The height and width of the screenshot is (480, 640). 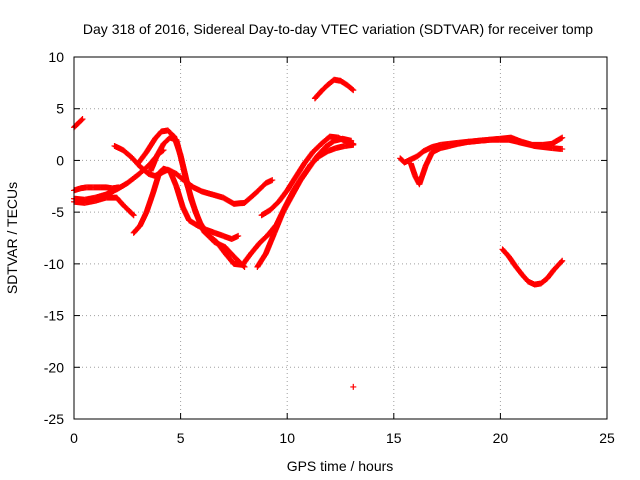 I want to click on x-tick-label: 20, so click(x=501, y=438).